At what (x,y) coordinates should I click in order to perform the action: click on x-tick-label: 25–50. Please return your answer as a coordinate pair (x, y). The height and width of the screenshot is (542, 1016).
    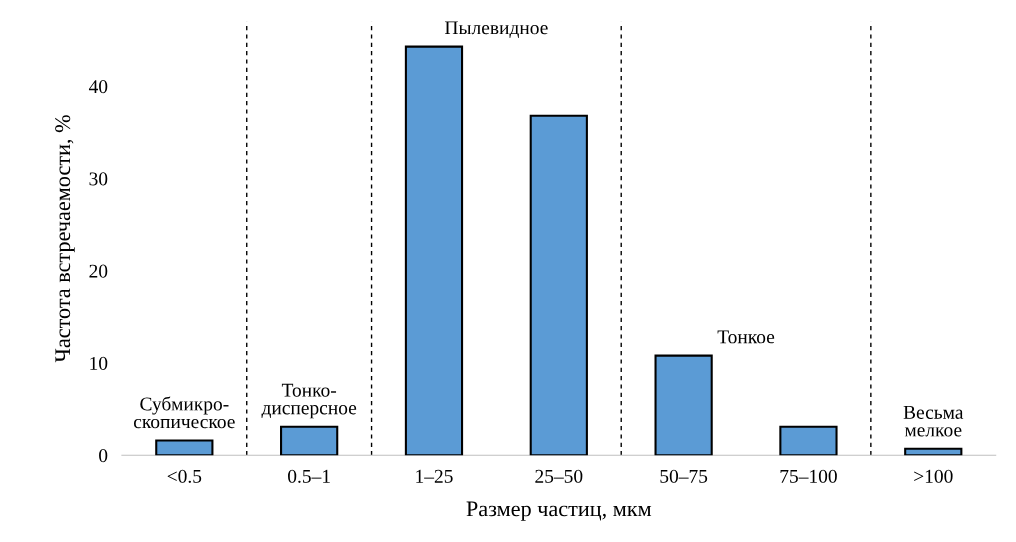
    Looking at the image, I should click on (559, 476).